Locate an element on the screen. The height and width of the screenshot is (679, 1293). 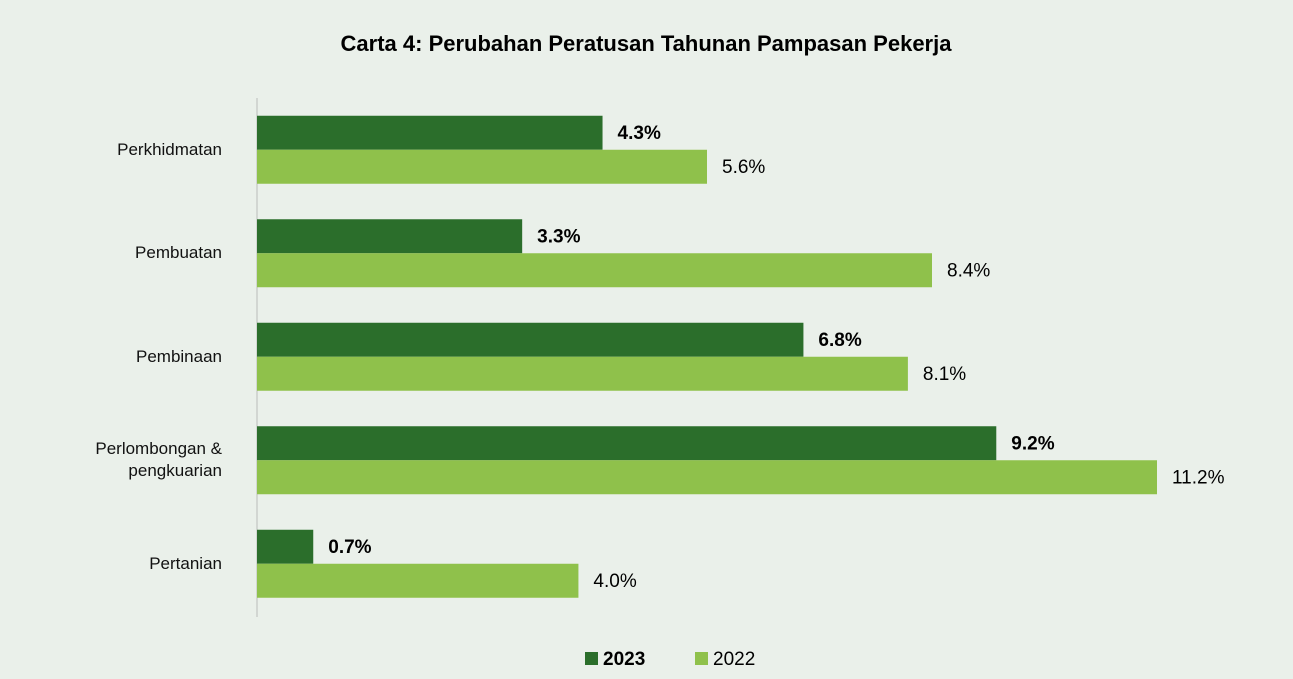
category-label: Pembinaan is located at coordinates (178, 356).